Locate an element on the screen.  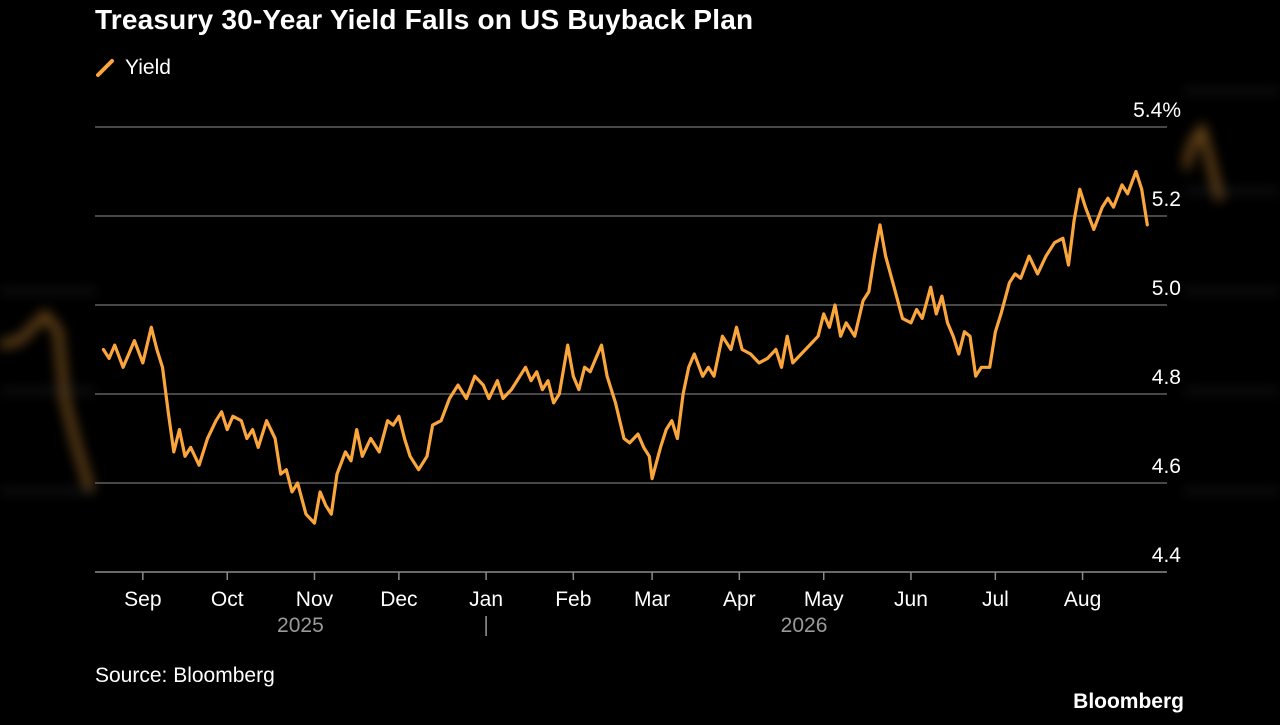
y-tick-label: 5.2 is located at coordinates (1166, 199).